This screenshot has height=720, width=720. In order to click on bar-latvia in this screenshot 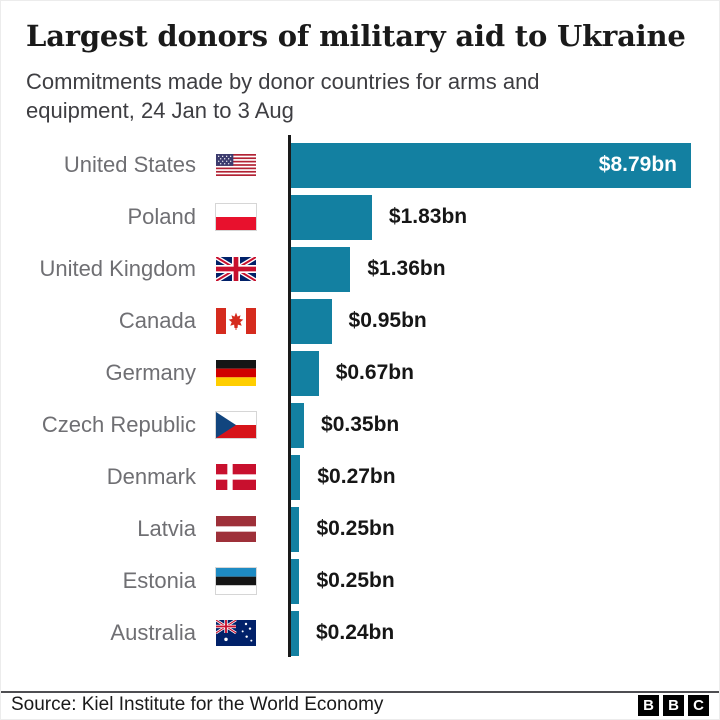, I will do `click(294, 529)`.